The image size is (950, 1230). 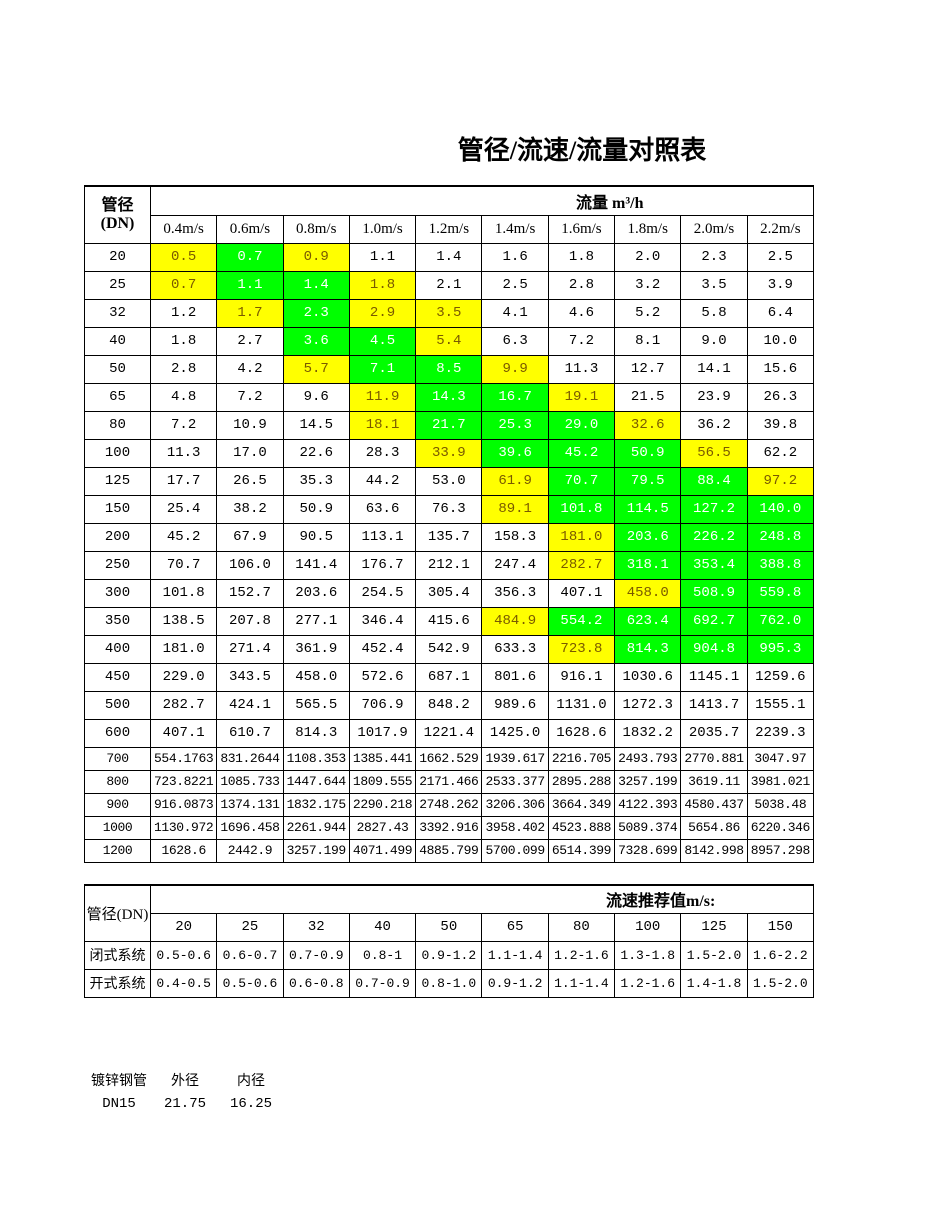 I want to click on flow-cell: 18.1, so click(x=382, y=425).